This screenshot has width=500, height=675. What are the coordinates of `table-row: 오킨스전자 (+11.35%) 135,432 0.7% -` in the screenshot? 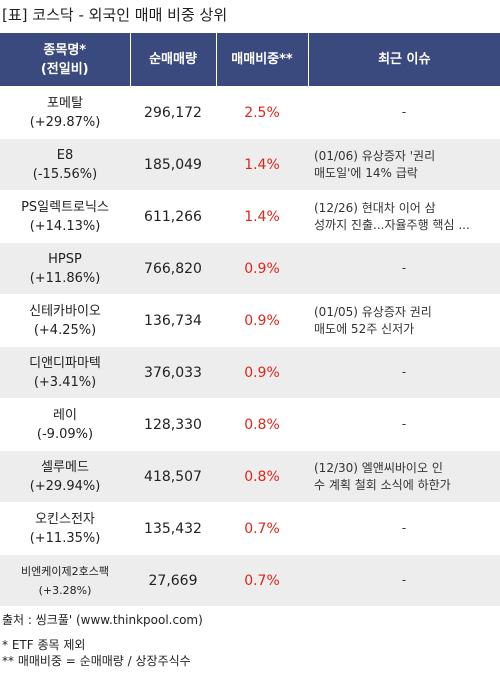 It's located at (250, 528).